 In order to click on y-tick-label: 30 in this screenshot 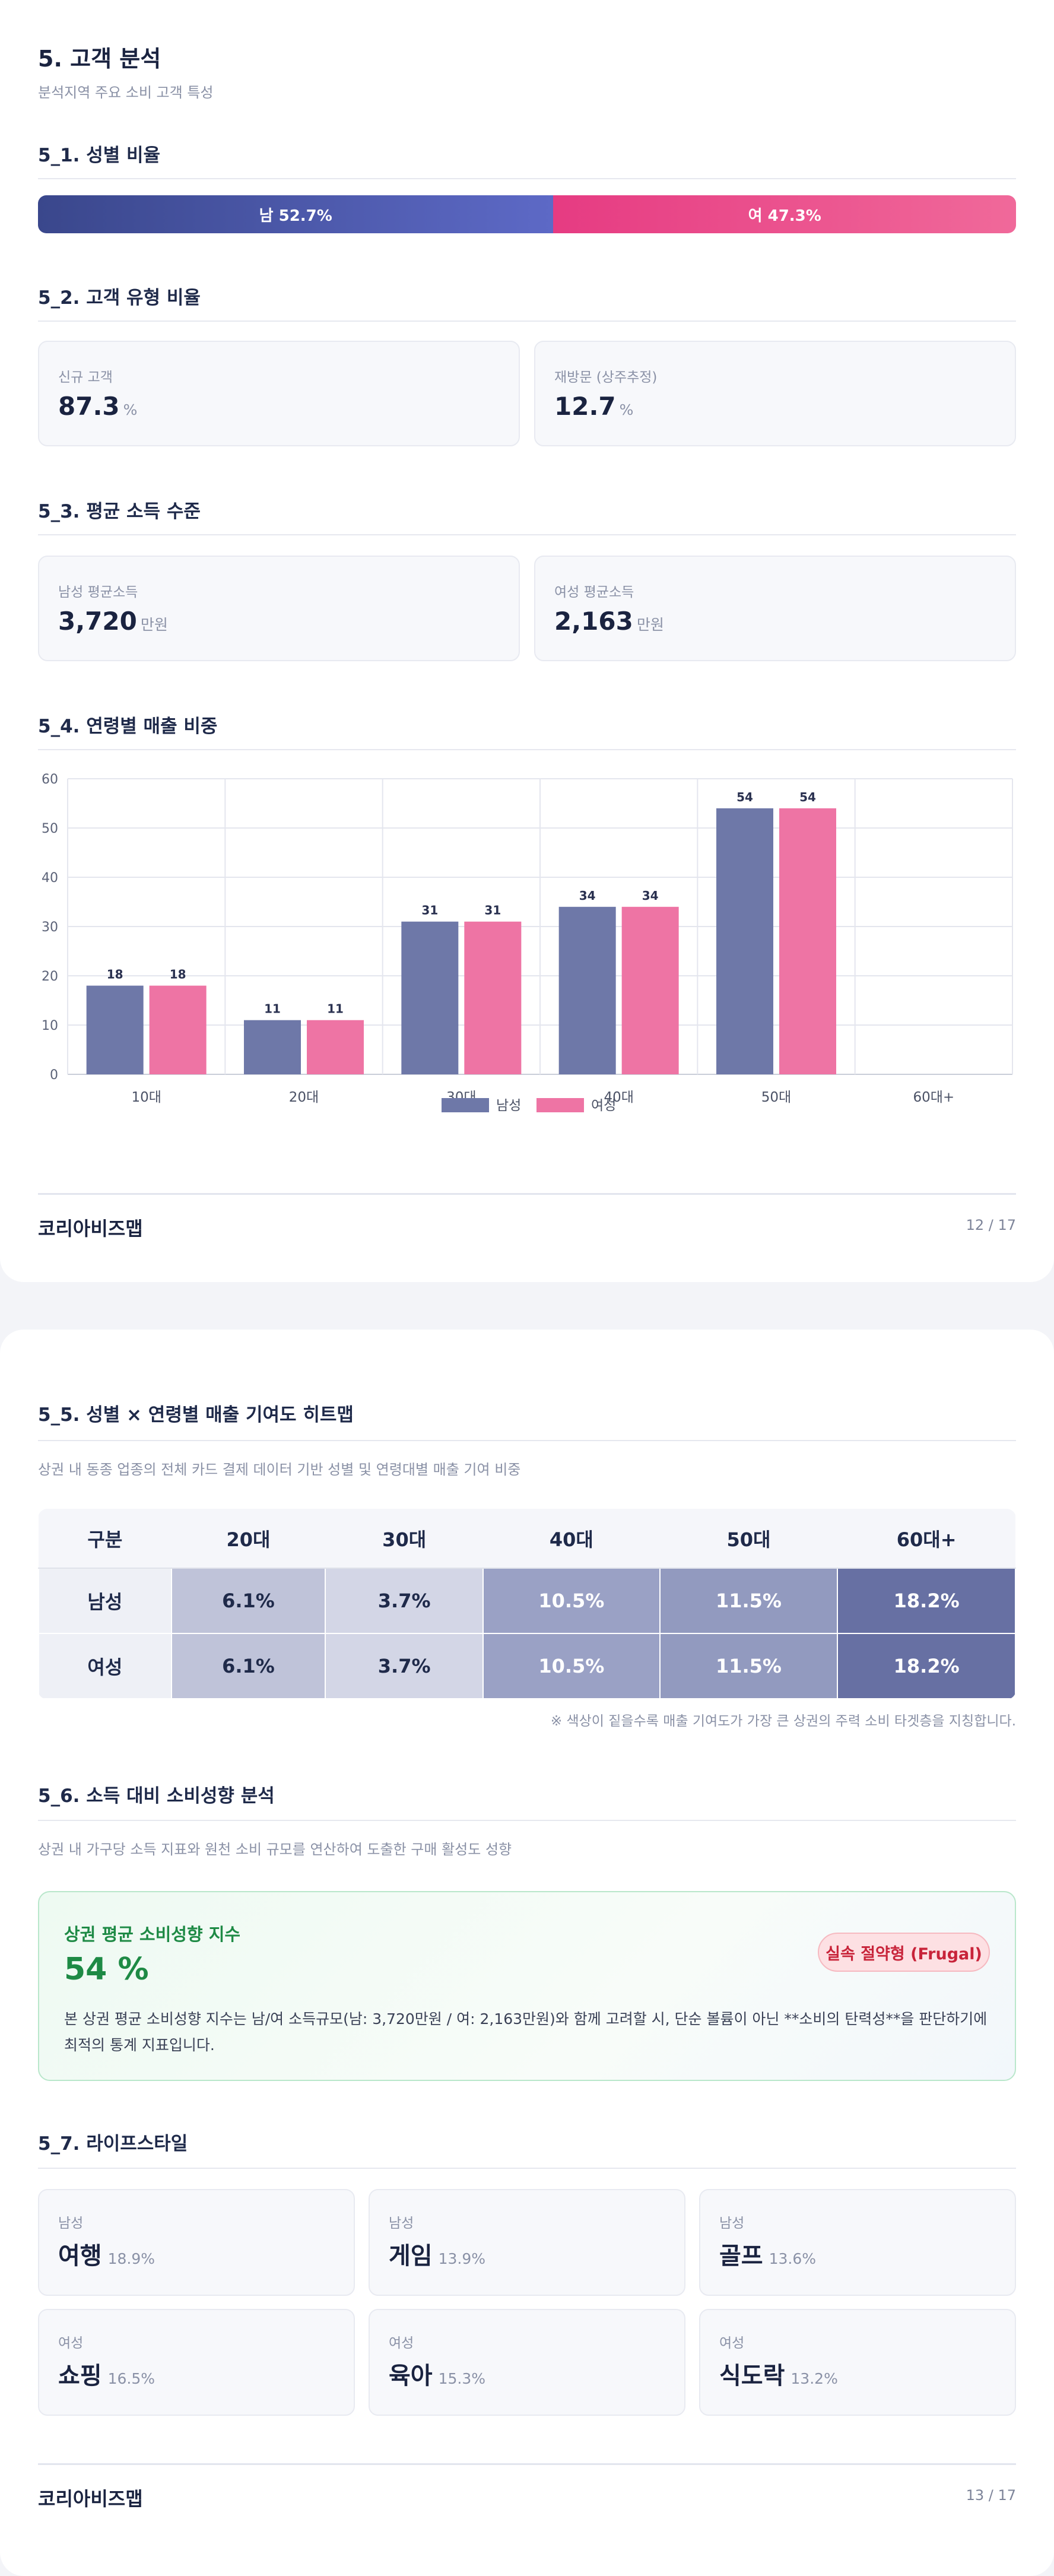, I will do `click(50, 927)`.